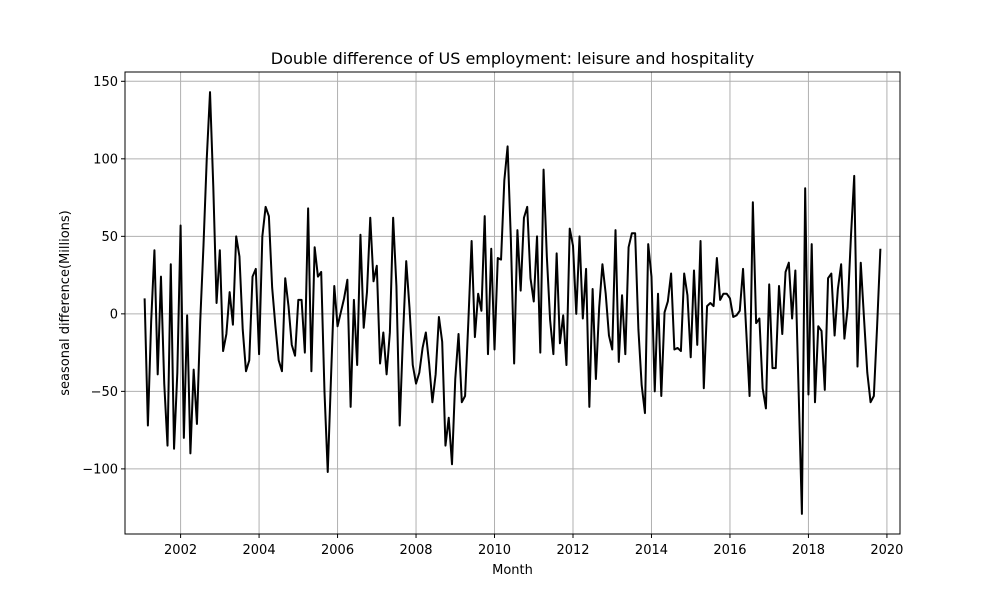 This screenshot has width=1000, height=605. I want to click on y-tick-label: −100, so click(100, 469).